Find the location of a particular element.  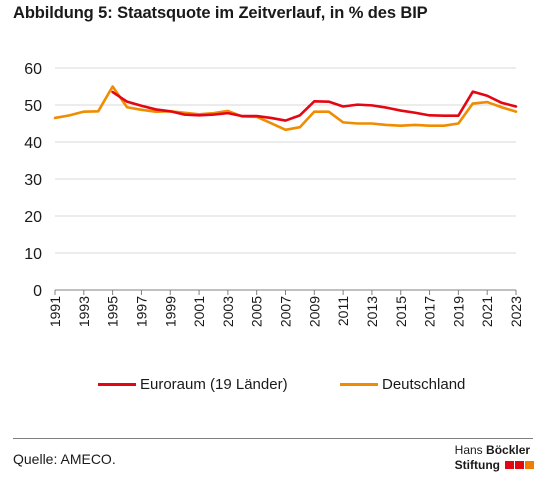

y-tick-labels: 0 10 20 30 40 50 60 is located at coordinates (33, 180).